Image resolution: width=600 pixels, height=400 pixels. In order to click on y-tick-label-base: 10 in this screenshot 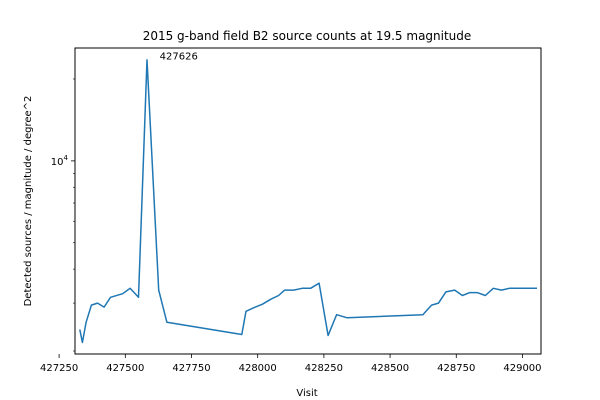, I will do `click(57, 162)`.